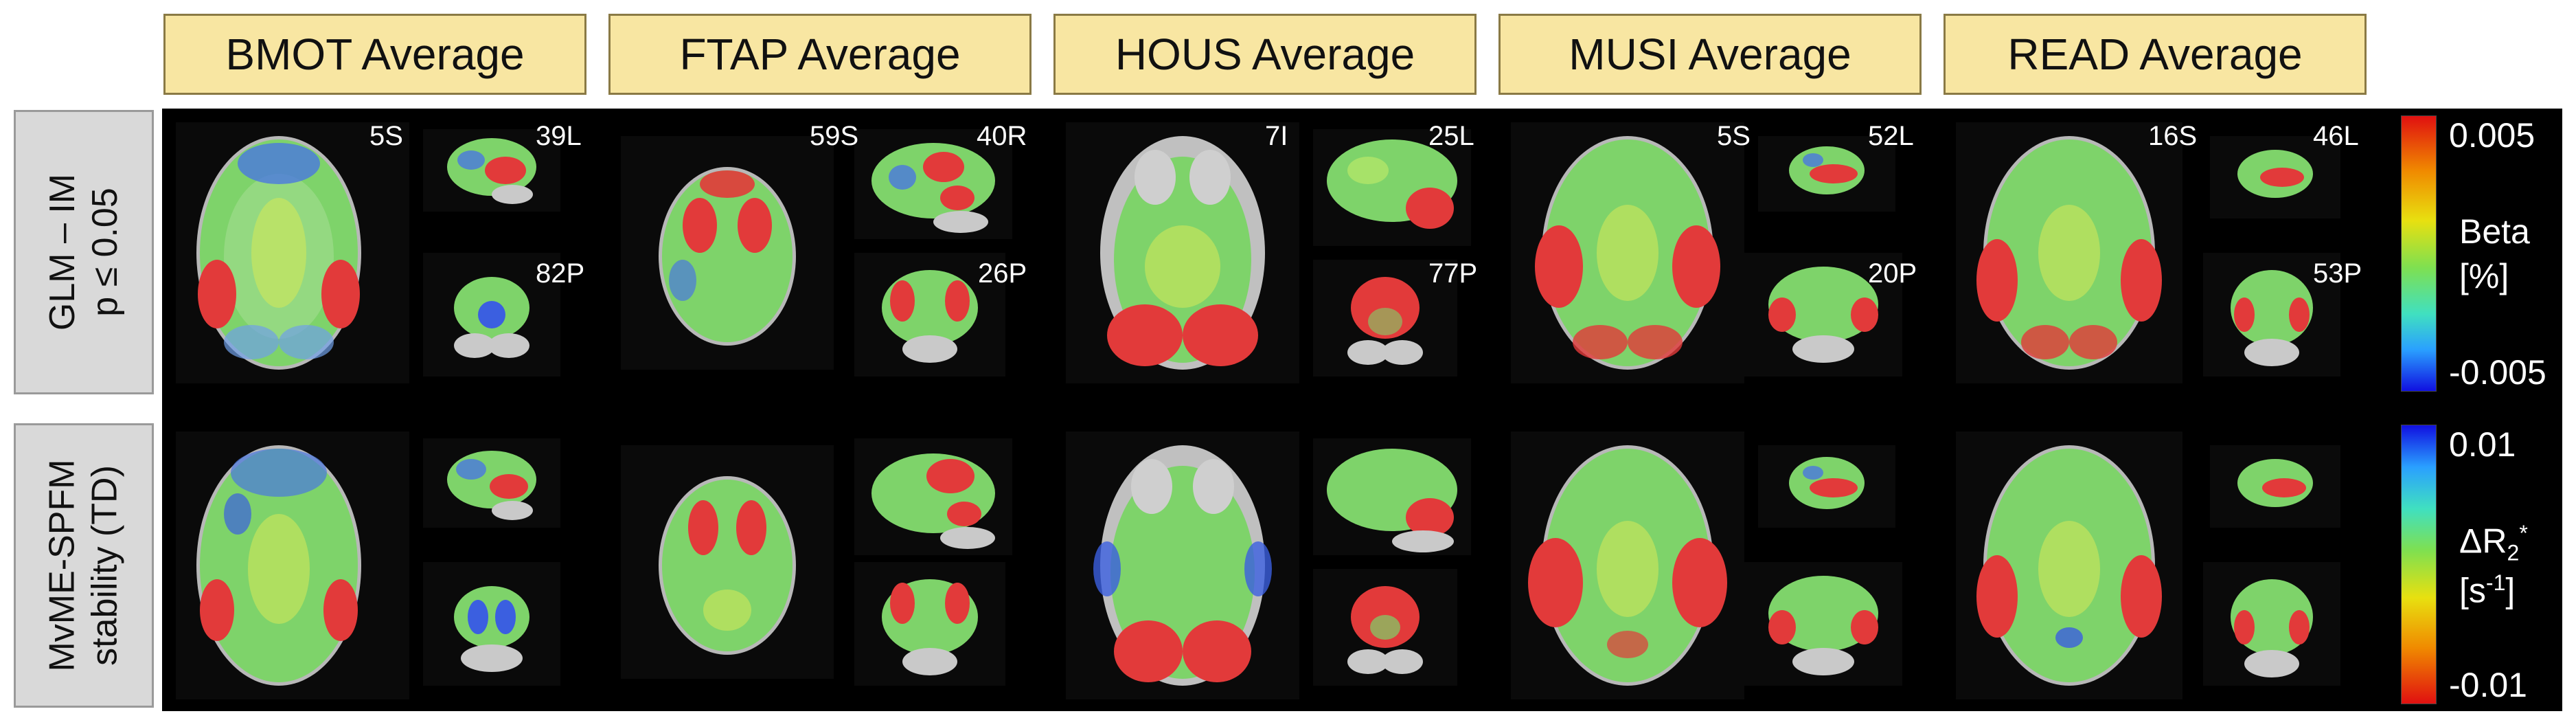 This screenshot has height=718, width=2576. Describe the element at coordinates (2472, 590) in the screenshot. I see `colorbar-unit-base: [s` at that location.